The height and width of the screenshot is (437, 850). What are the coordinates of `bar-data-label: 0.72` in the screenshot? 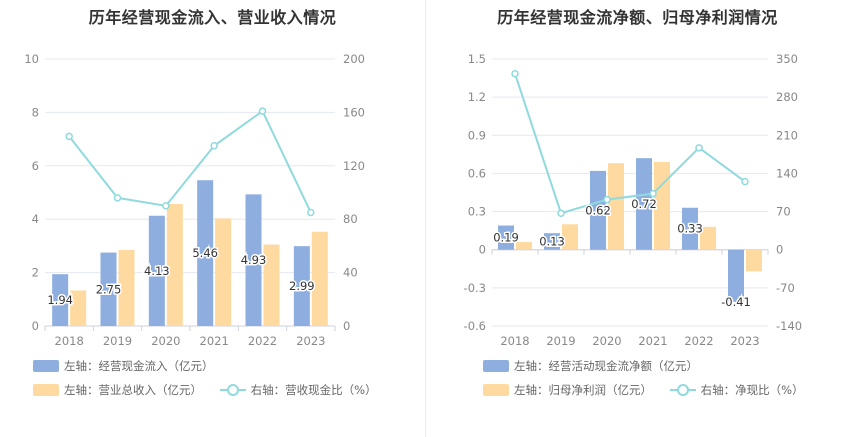 It's located at (644, 204).